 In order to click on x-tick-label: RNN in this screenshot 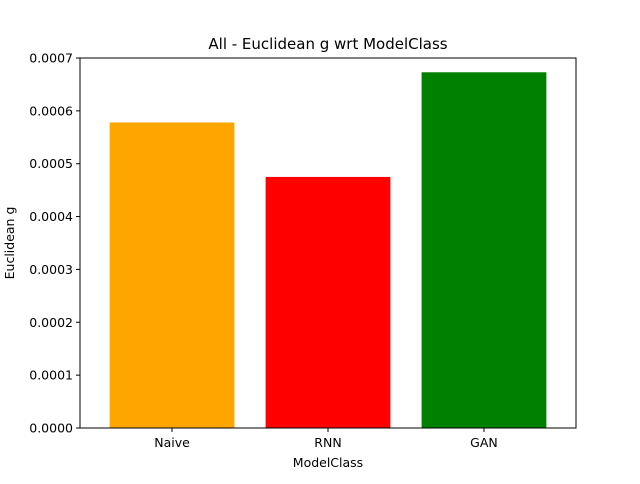, I will do `click(327, 442)`.